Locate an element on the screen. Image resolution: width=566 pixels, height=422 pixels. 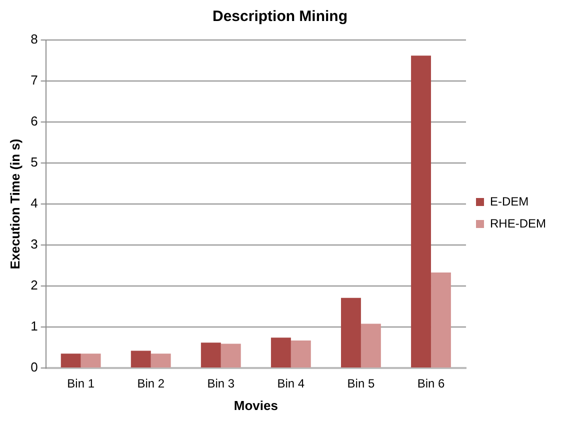
y-tick-label: 4 is located at coordinates (34, 203).